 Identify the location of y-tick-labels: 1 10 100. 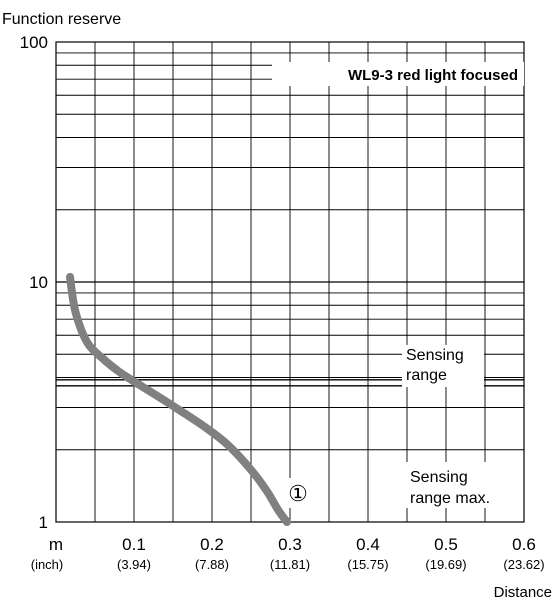
(34, 282).